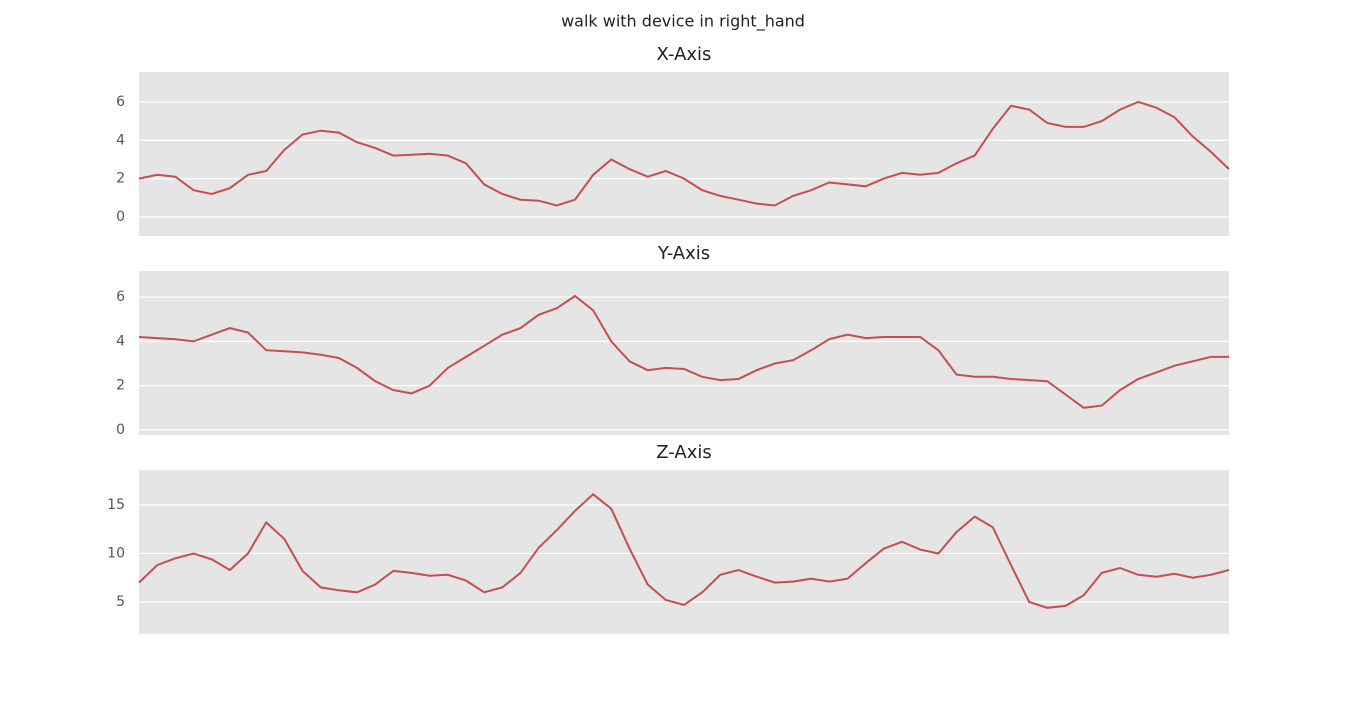 The image size is (1366, 705). Describe the element at coordinates (683, 253) in the screenshot. I see `subplot-title: Y-Axis` at that location.